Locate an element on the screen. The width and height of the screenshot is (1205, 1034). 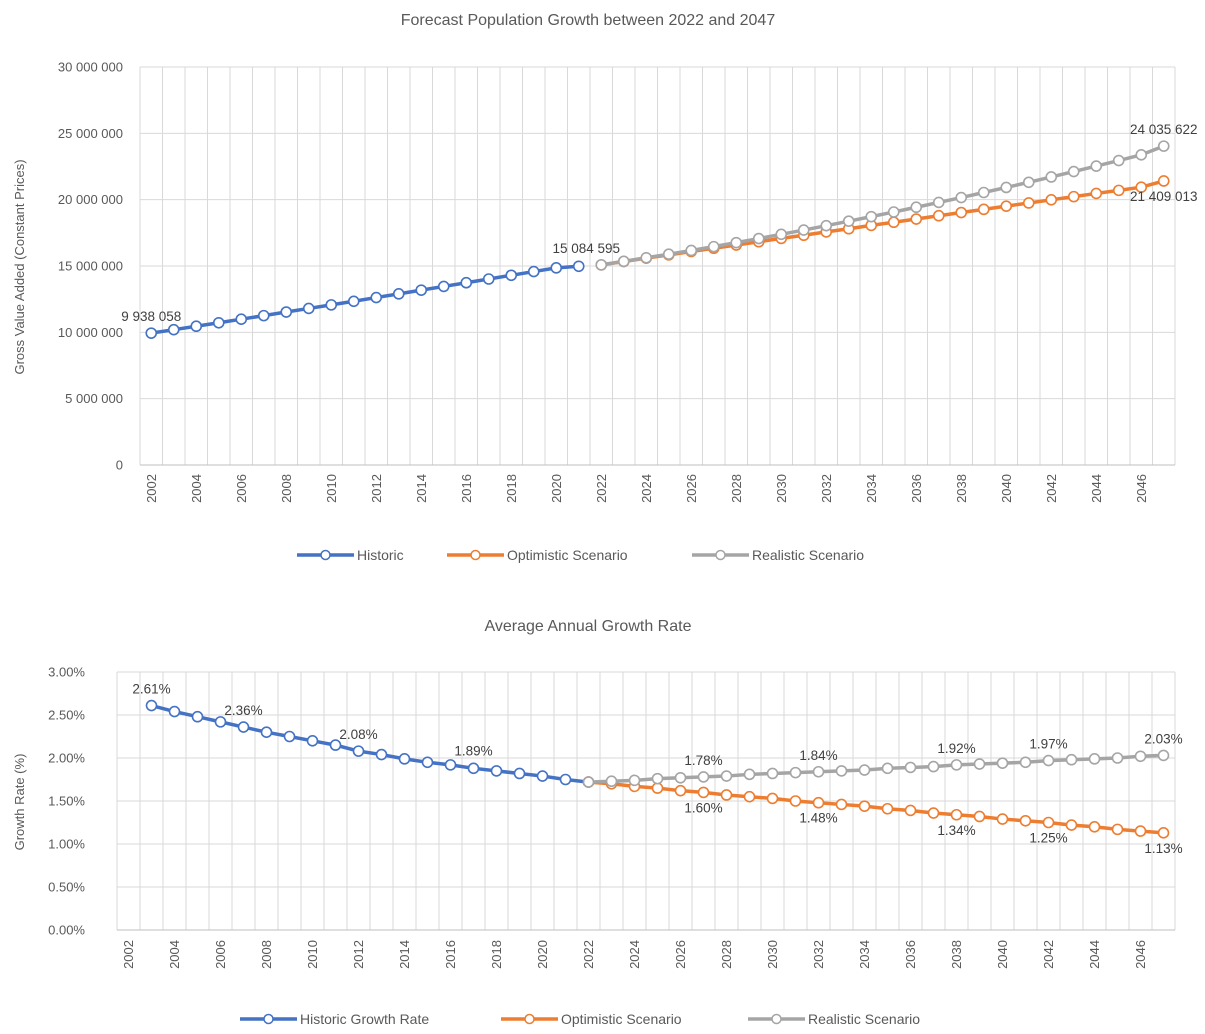
x-tick-label: 2032 is located at coordinates (818, 954).